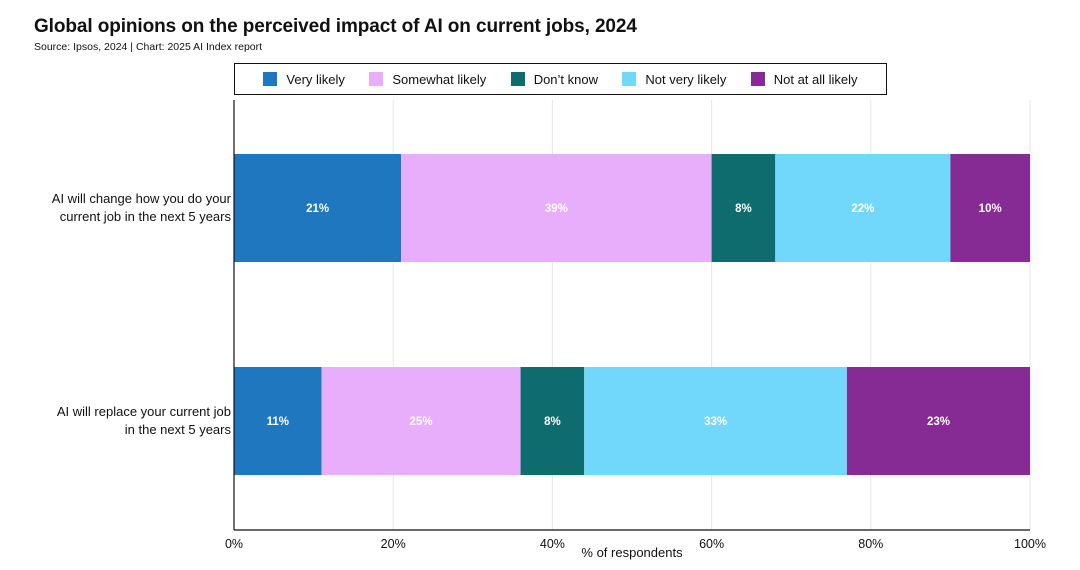 This screenshot has width=1080, height=570. I want to click on x-tick-label: 40%, so click(552, 544).